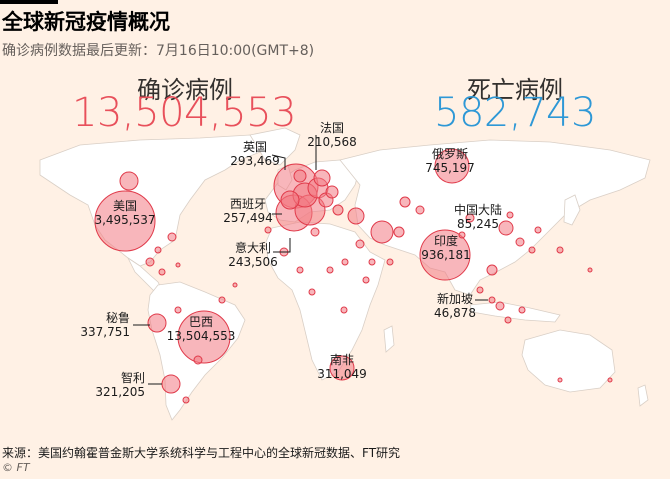  Describe the element at coordinates (248, 204) in the screenshot. I see `country-name-9: 西班牙` at that location.